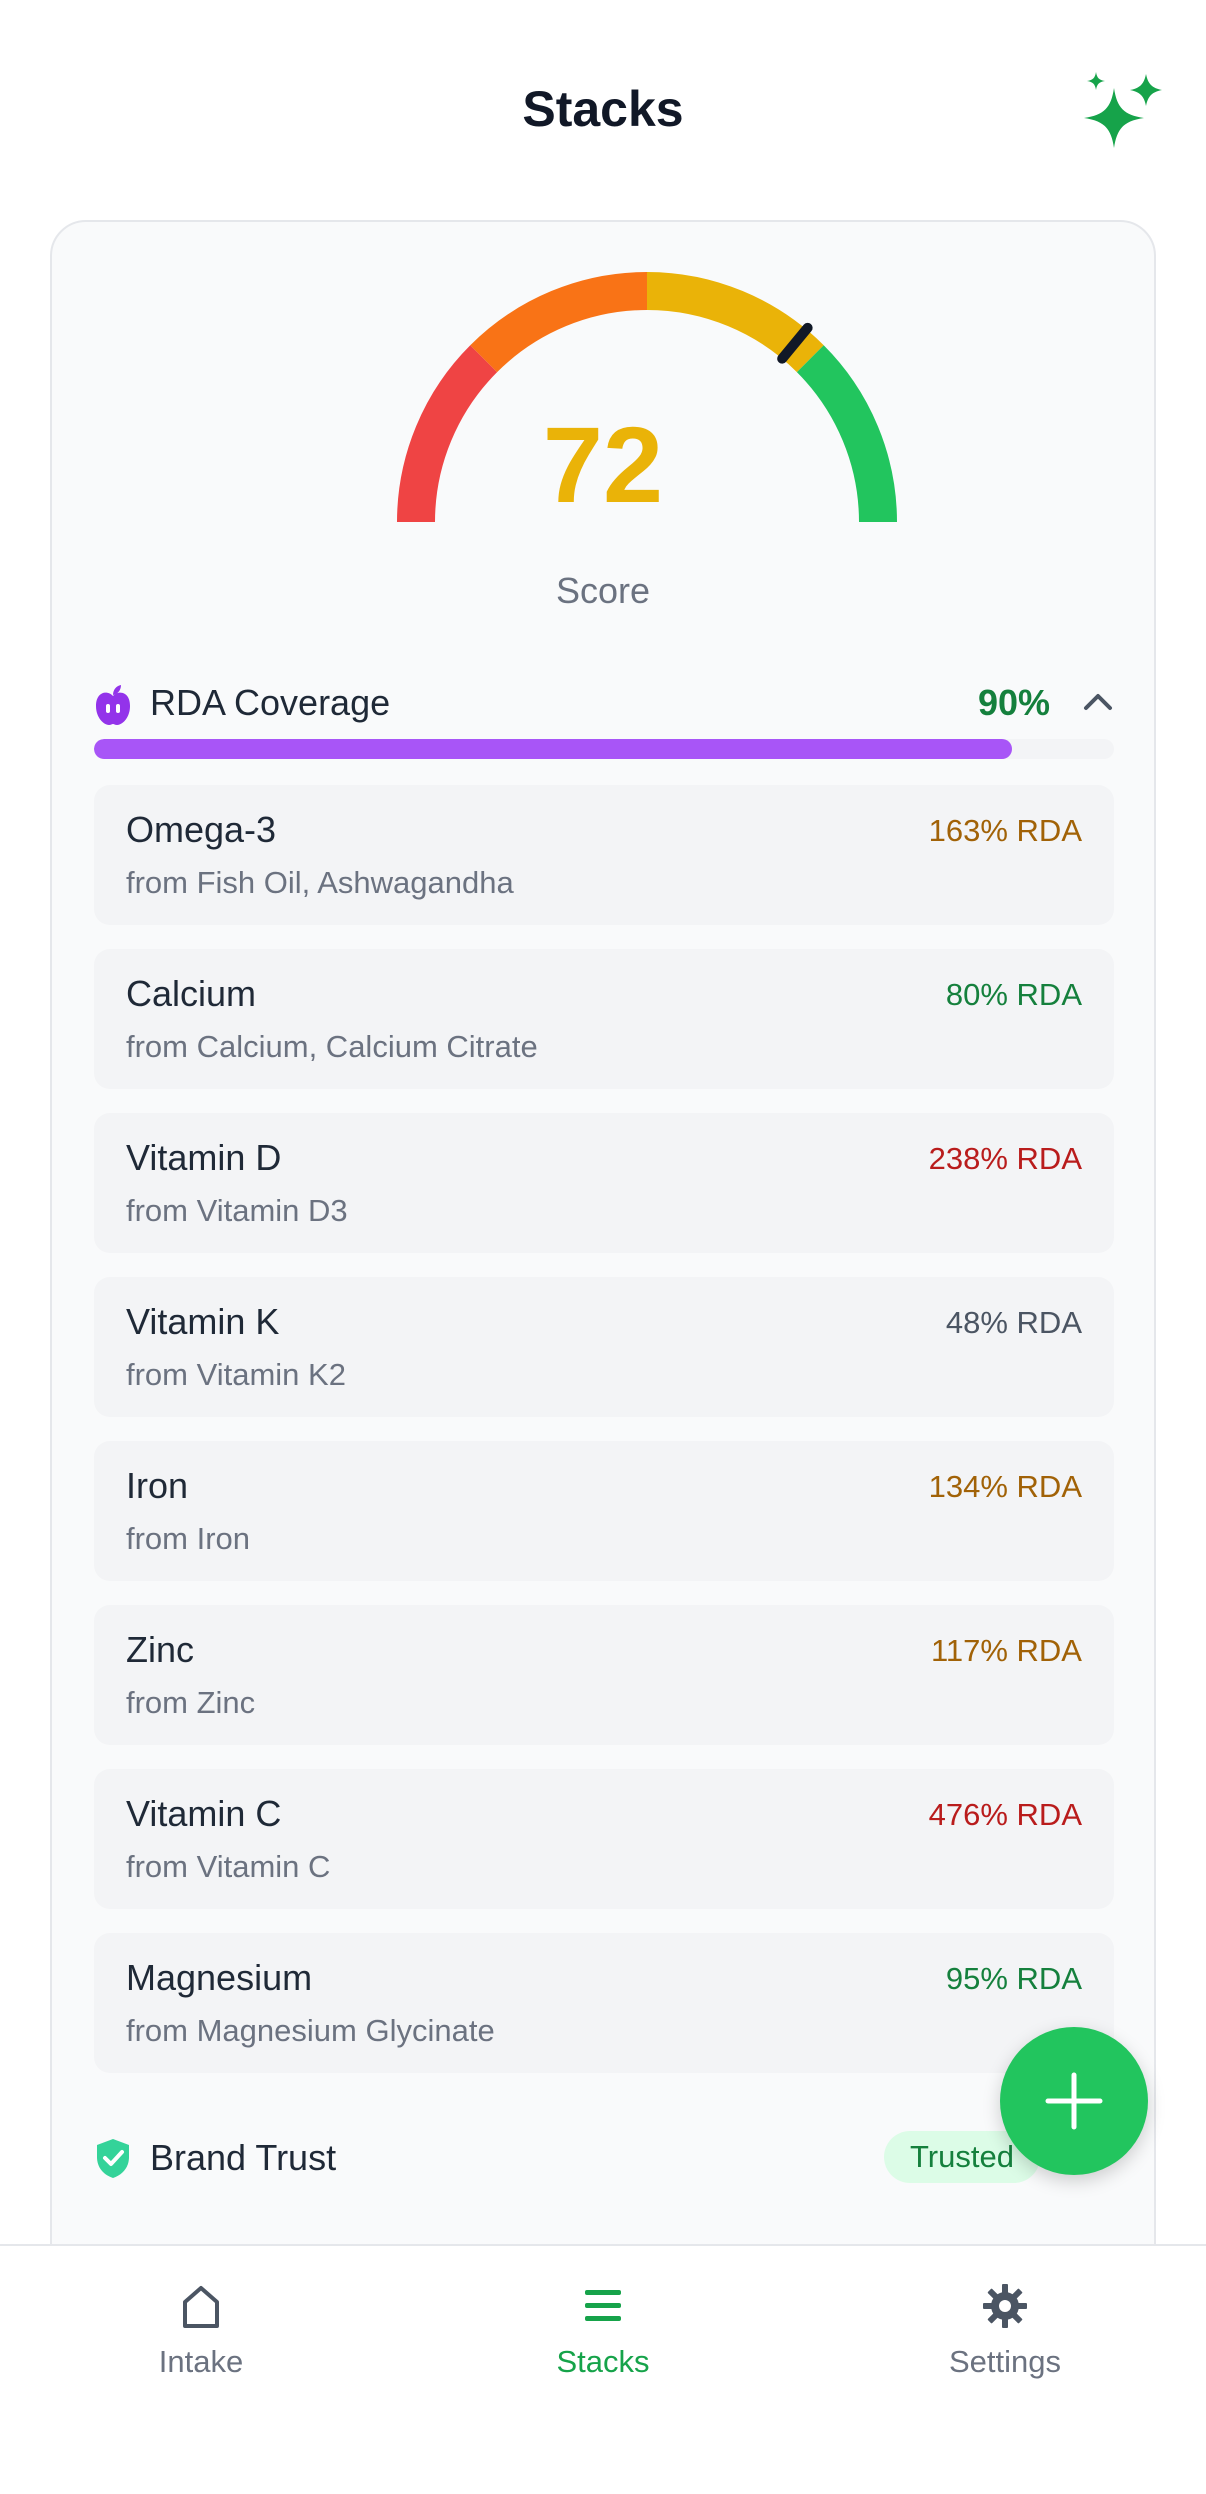 Image resolution: width=1206 pixels, height=2494 pixels. What do you see at coordinates (191, 1702) in the screenshot?
I see `nutrient-source: from Zinc` at bounding box center [191, 1702].